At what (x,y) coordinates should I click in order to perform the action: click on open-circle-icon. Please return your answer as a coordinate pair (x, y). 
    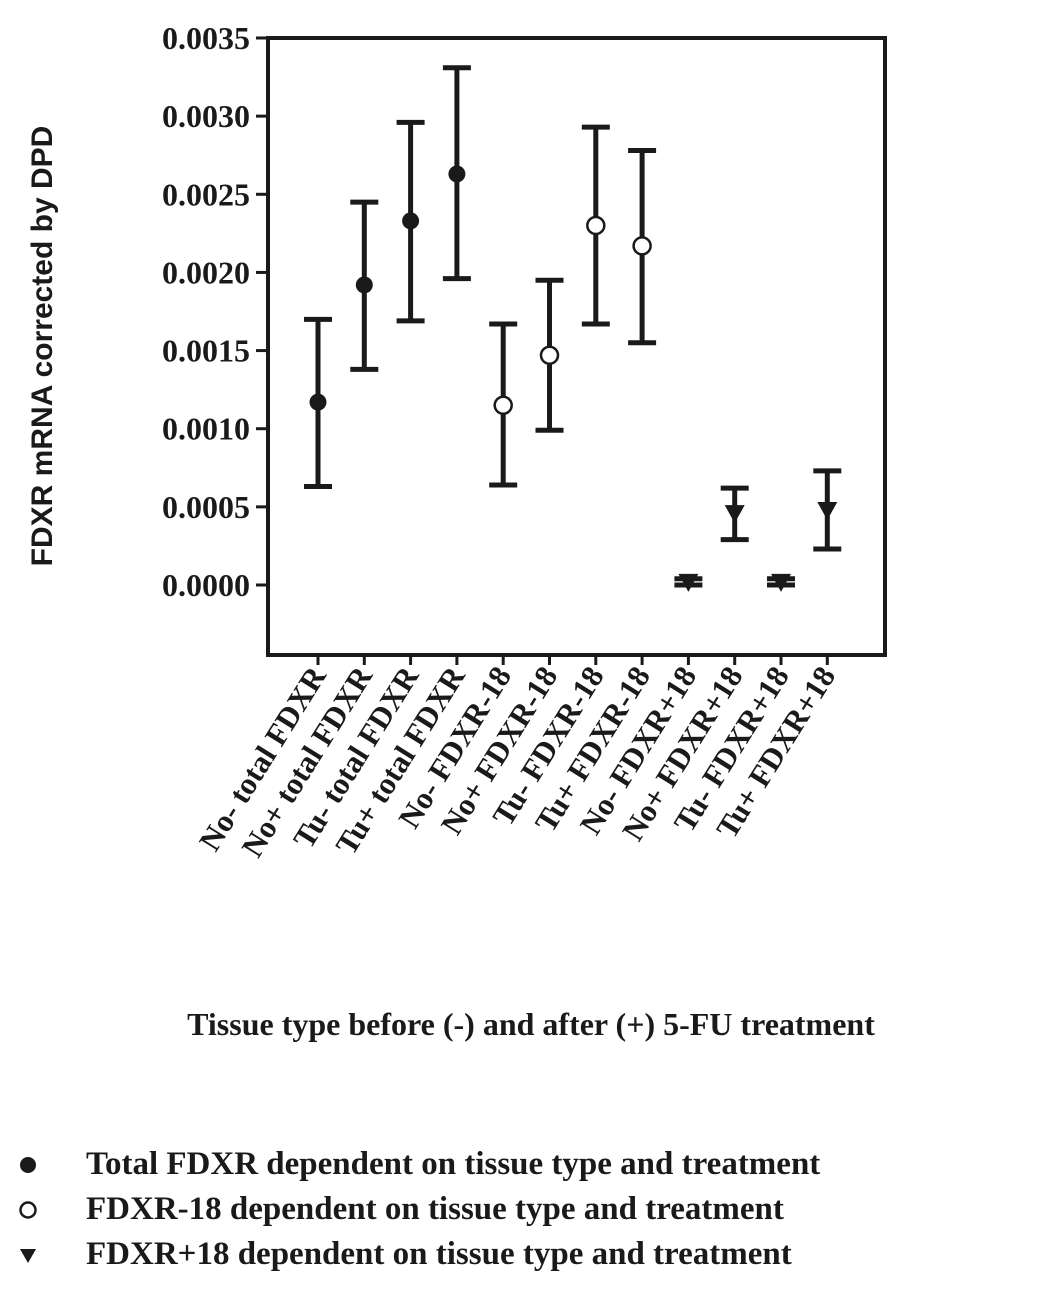
    Looking at the image, I should click on (28, 1209).